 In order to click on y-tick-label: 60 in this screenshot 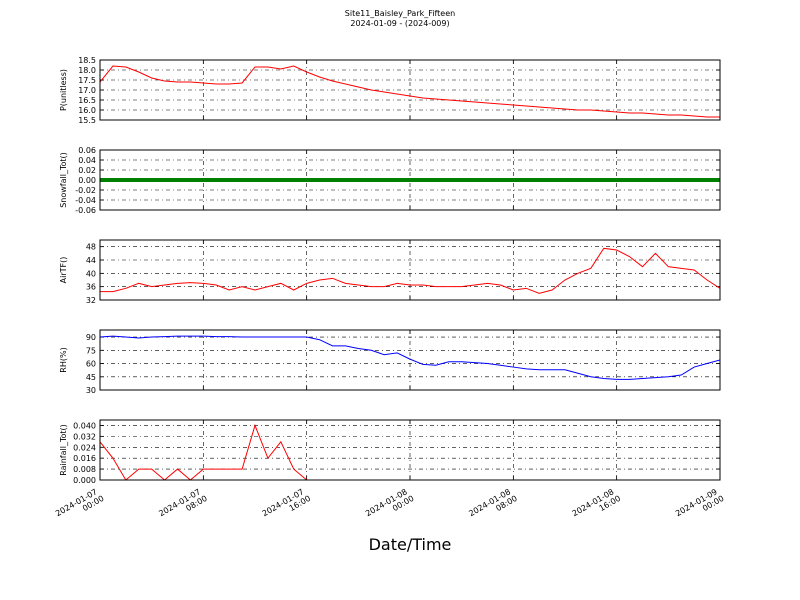, I will do `click(91, 364)`.